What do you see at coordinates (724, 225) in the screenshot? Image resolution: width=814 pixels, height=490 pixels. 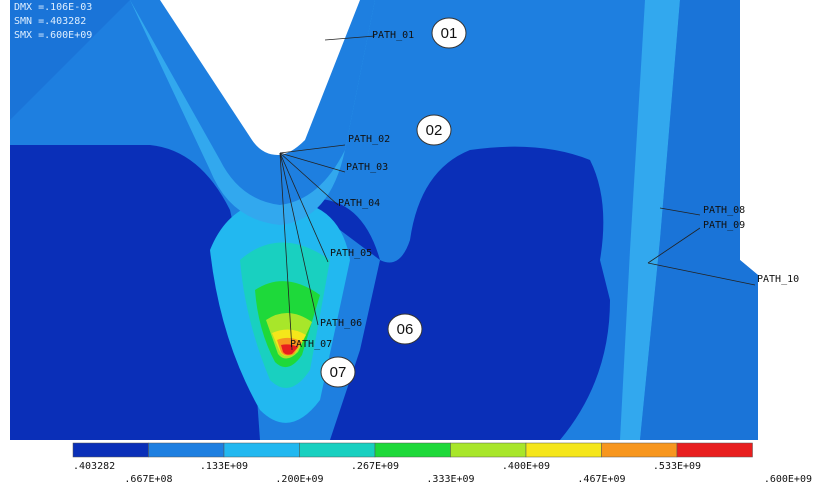 I see `path-label: PATH_09` at bounding box center [724, 225].